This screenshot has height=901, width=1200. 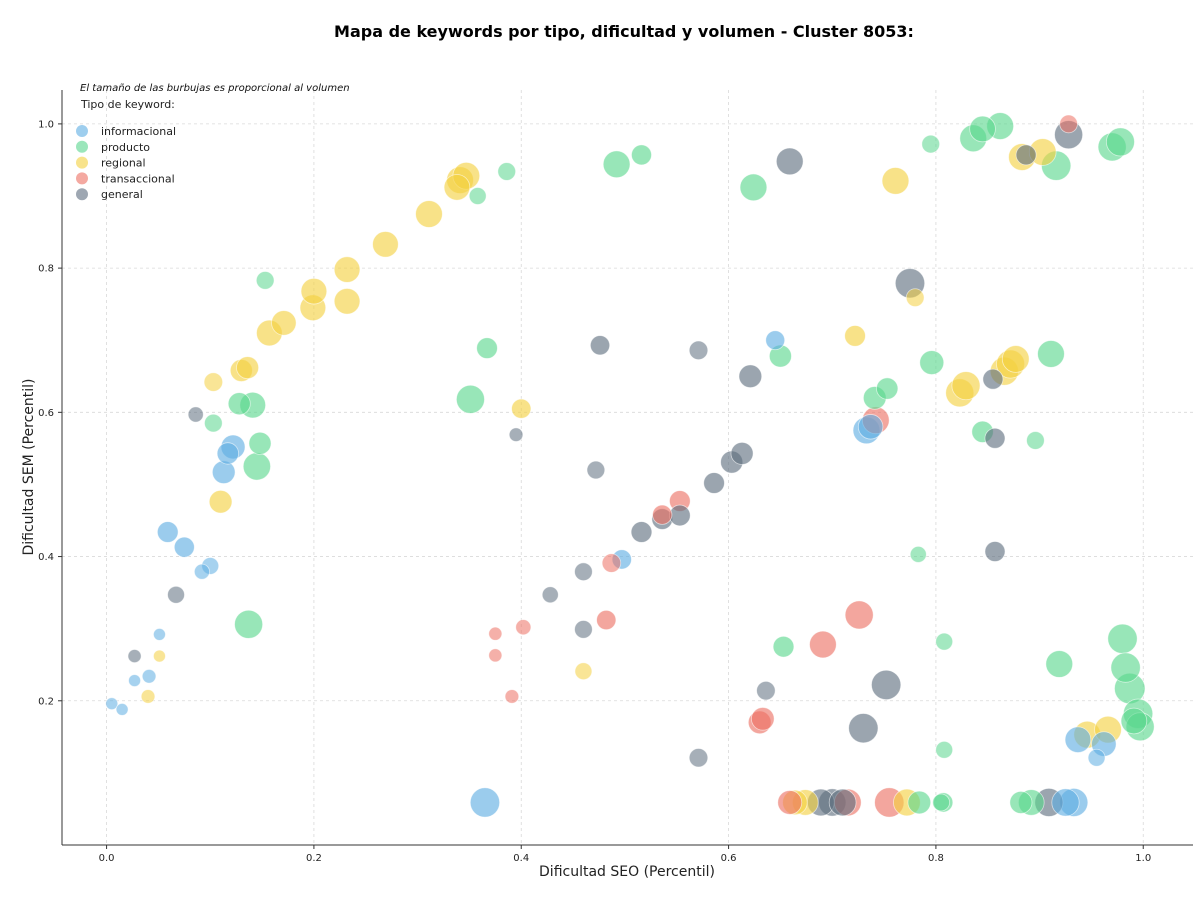 I want to click on legend-marker-regional, so click(x=82, y=162).